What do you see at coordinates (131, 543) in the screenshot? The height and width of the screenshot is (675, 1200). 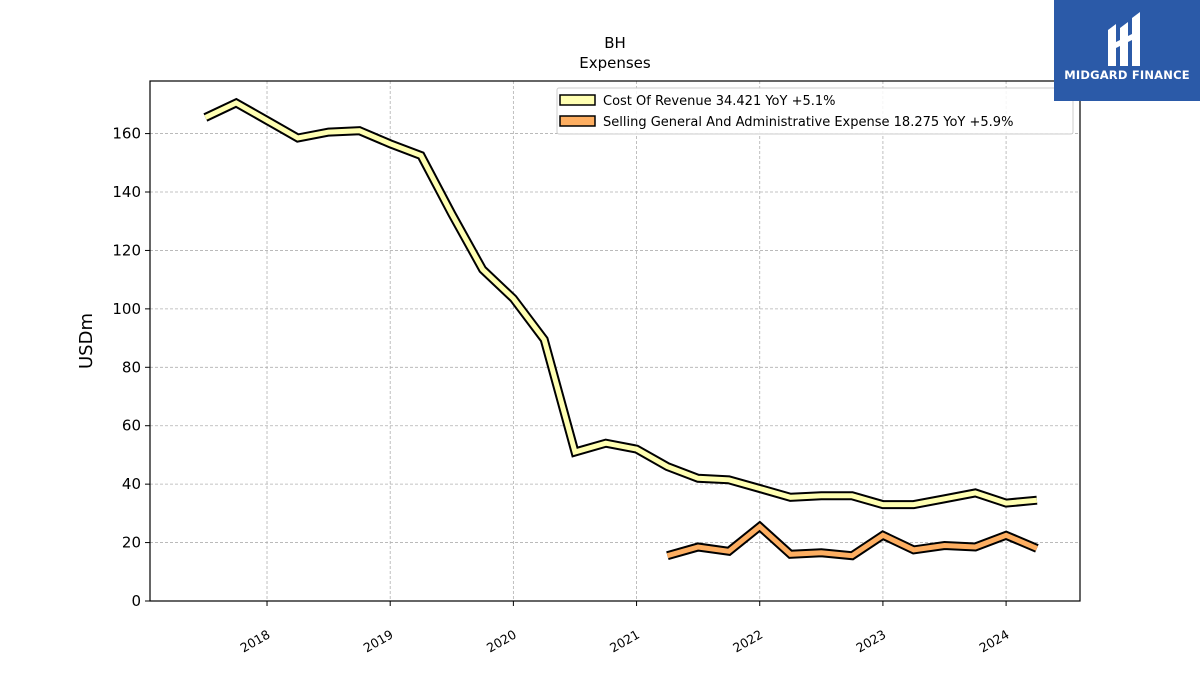 I see `y-tick-label: 20` at bounding box center [131, 543].